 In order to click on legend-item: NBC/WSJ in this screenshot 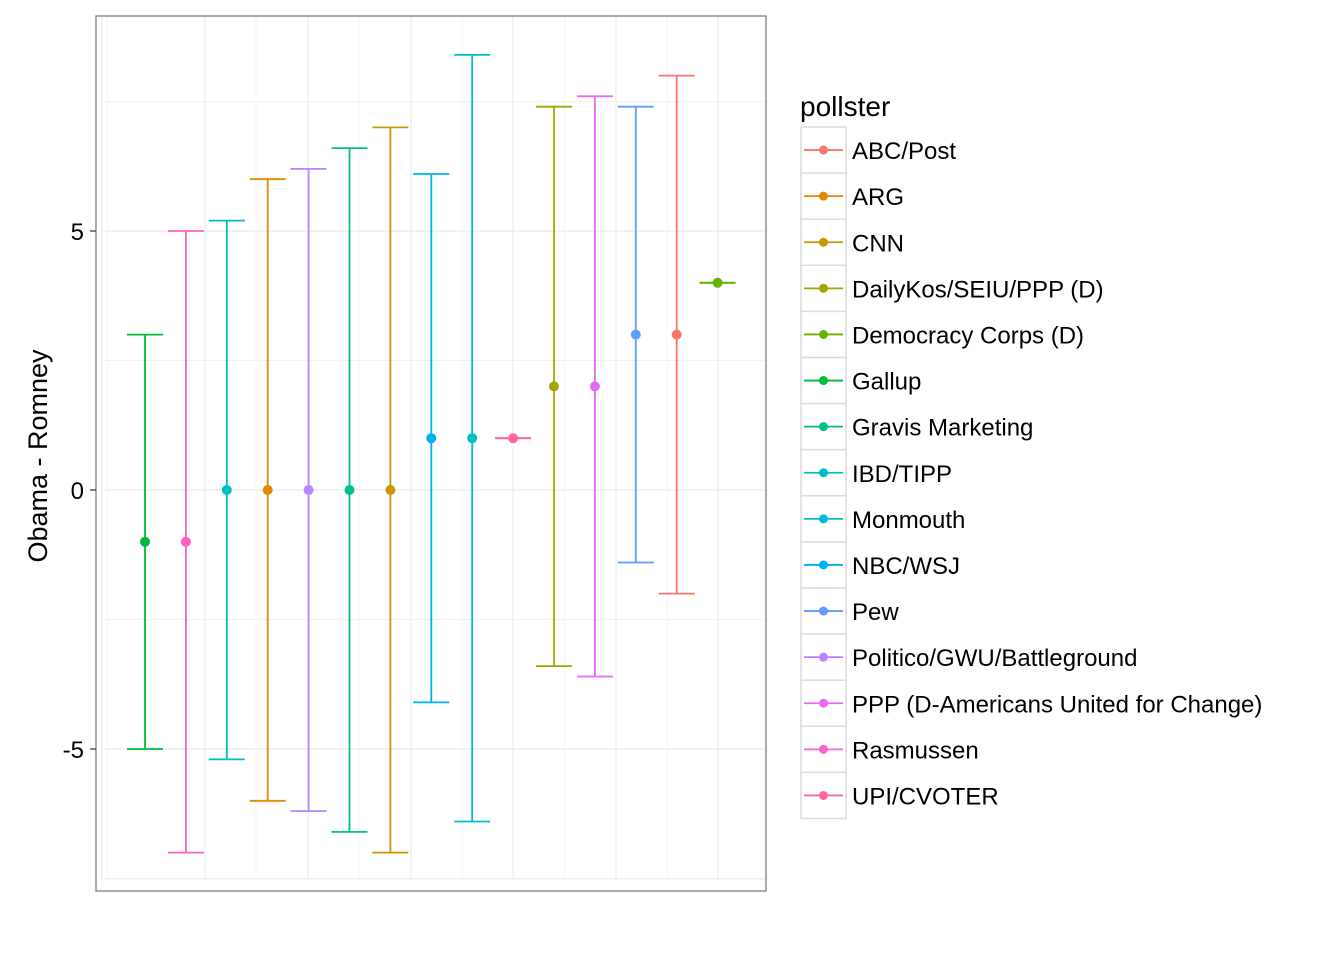, I will do `click(880, 565)`.